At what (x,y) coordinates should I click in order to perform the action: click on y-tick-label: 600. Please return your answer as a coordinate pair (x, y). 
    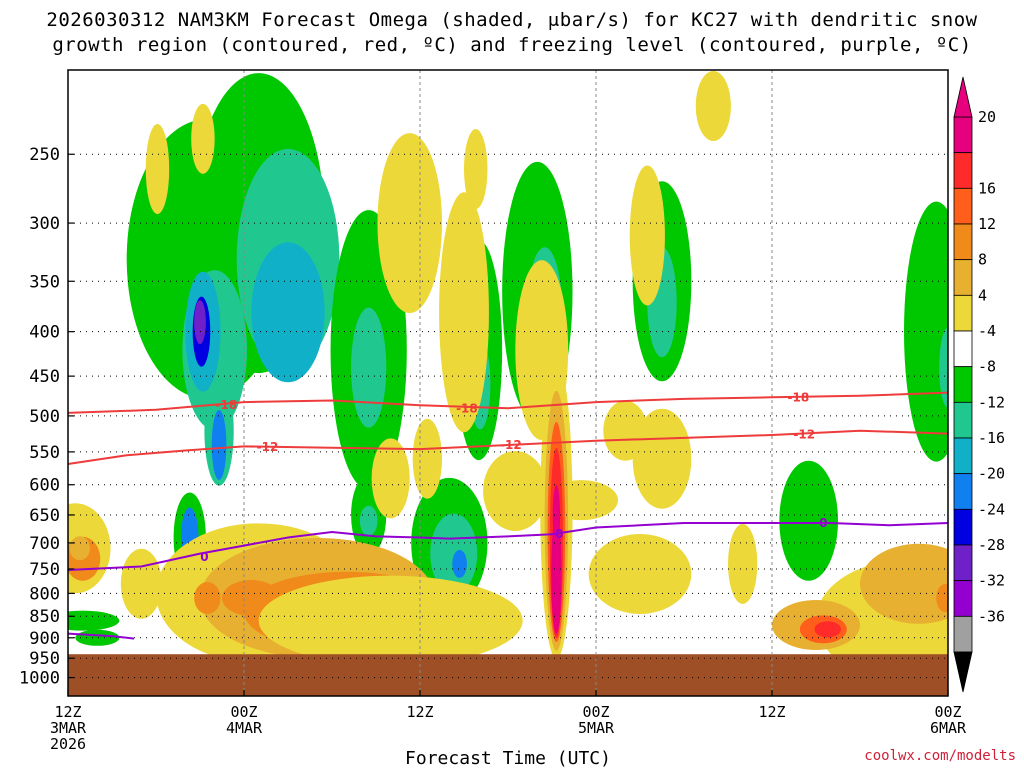
    Looking at the image, I should click on (44, 486).